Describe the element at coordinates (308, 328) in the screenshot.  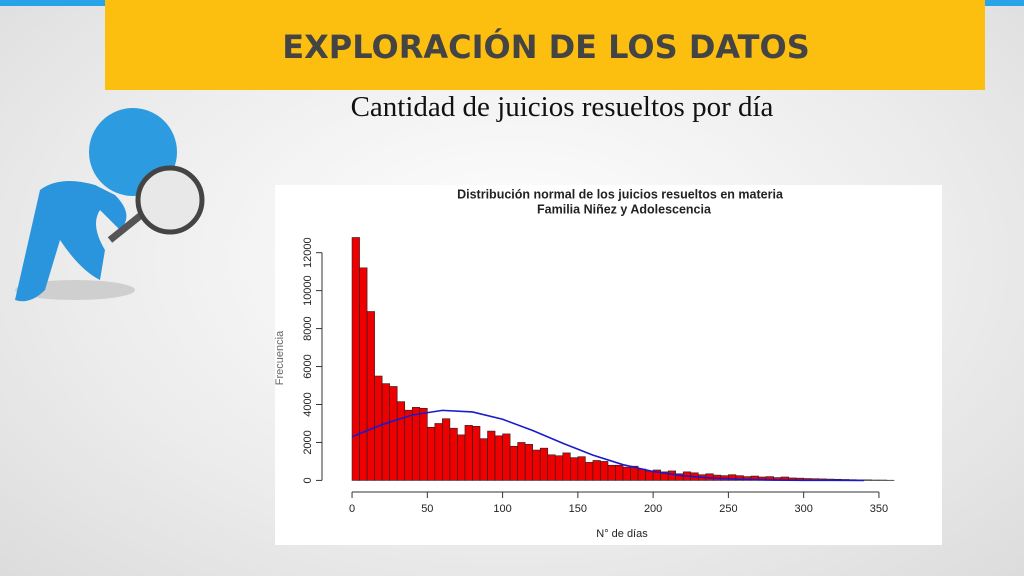
I see `y-tick-label: 8000` at that location.